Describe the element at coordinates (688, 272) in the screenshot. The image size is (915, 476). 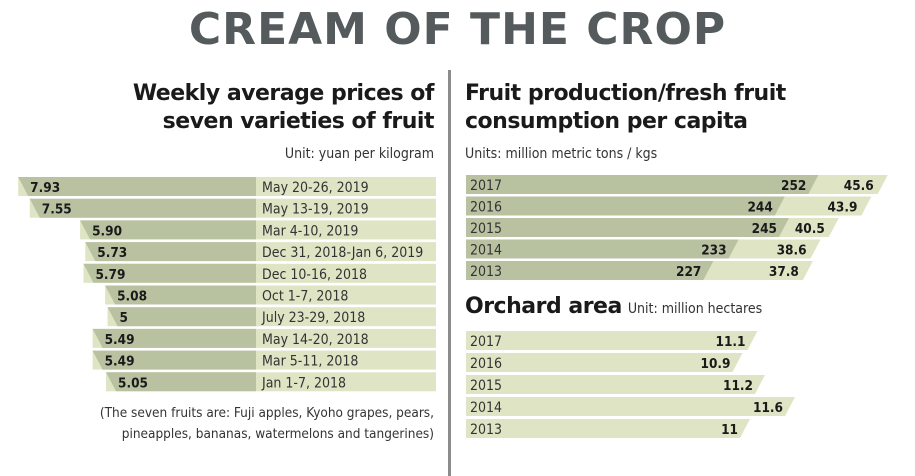
I see `production-value-label: 227` at that location.